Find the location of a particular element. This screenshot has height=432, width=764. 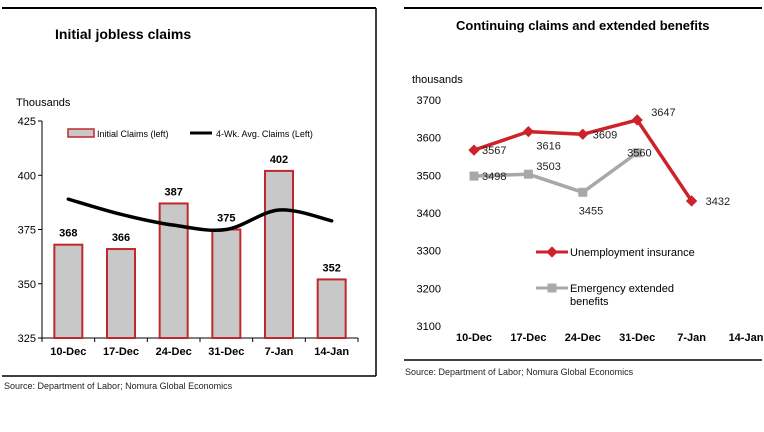

y-tick-label: 3300 is located at coordinates (429, 252).